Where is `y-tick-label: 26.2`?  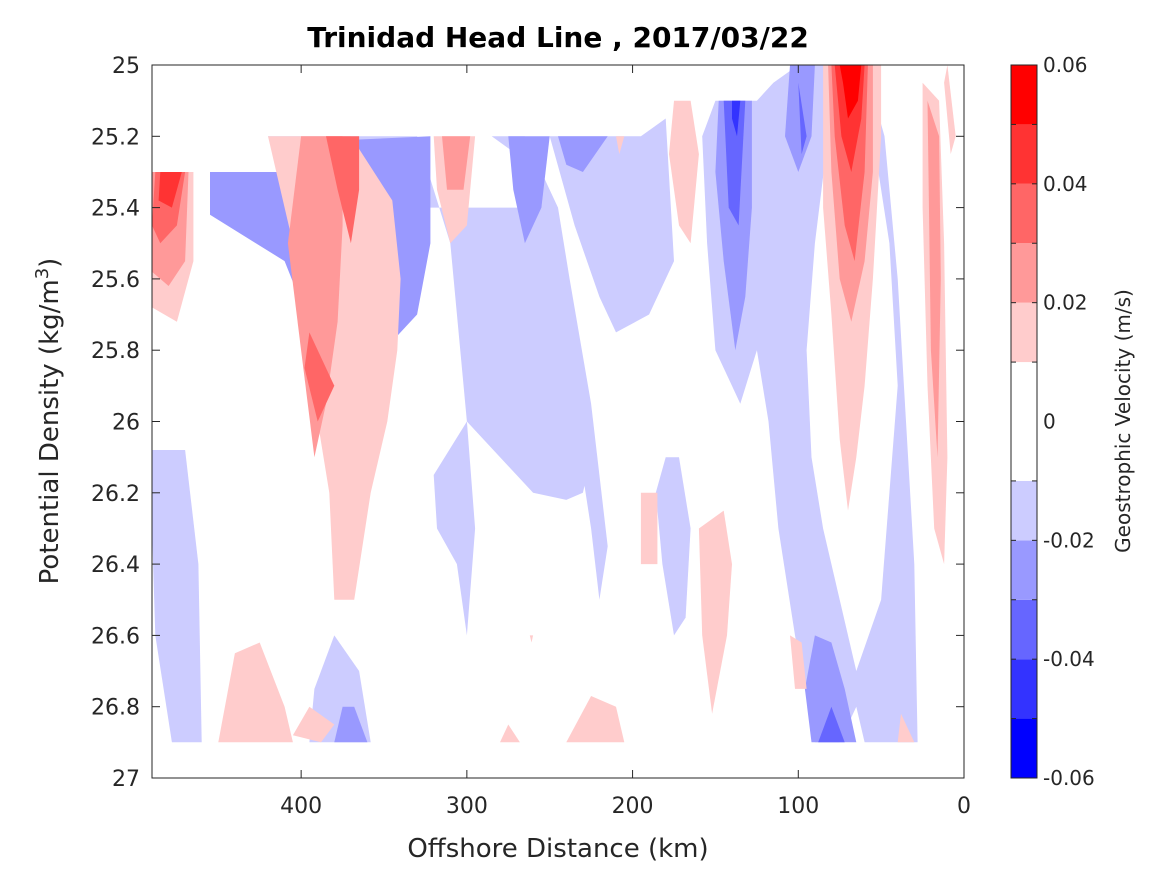 y-tick-label: 26.2 is located at coordinates (115, 494).